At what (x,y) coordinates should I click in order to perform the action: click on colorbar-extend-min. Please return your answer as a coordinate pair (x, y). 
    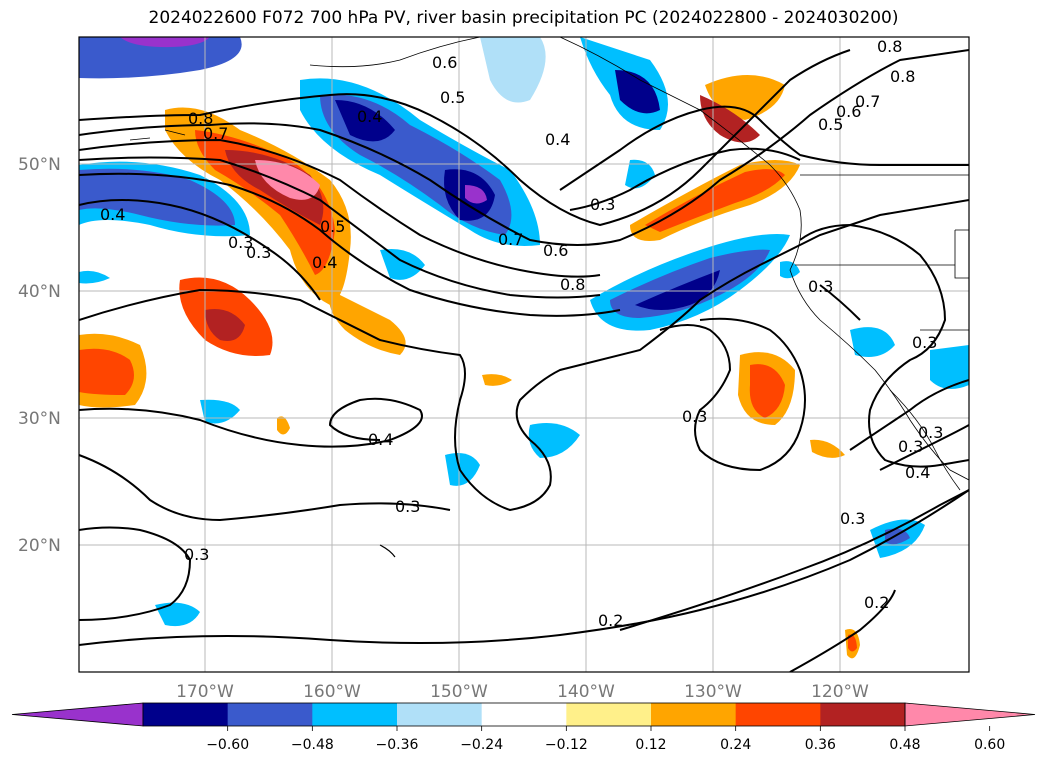
    Looking at the image, I should click on (77, 714).